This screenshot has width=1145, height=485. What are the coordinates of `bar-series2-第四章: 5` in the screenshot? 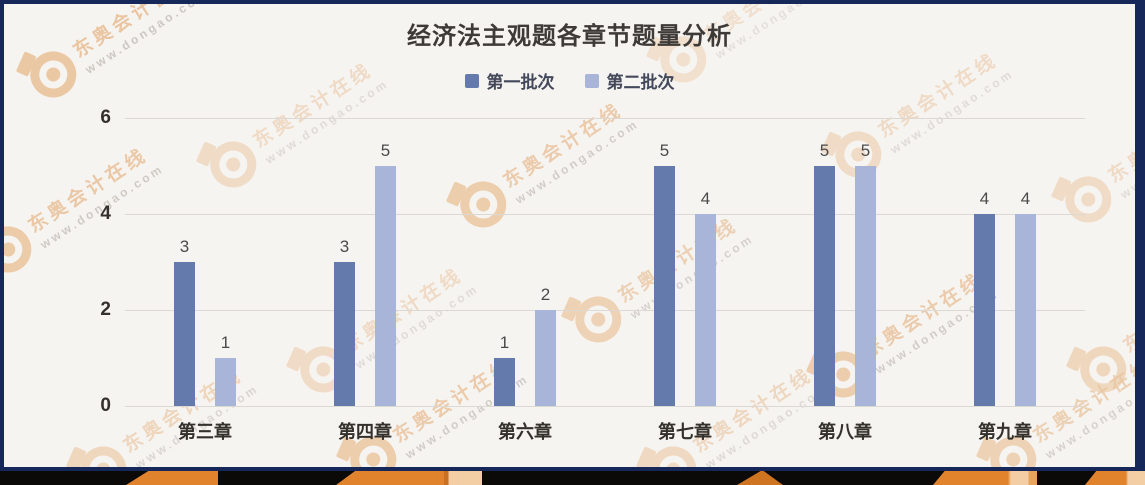 It's located at (385, 273).